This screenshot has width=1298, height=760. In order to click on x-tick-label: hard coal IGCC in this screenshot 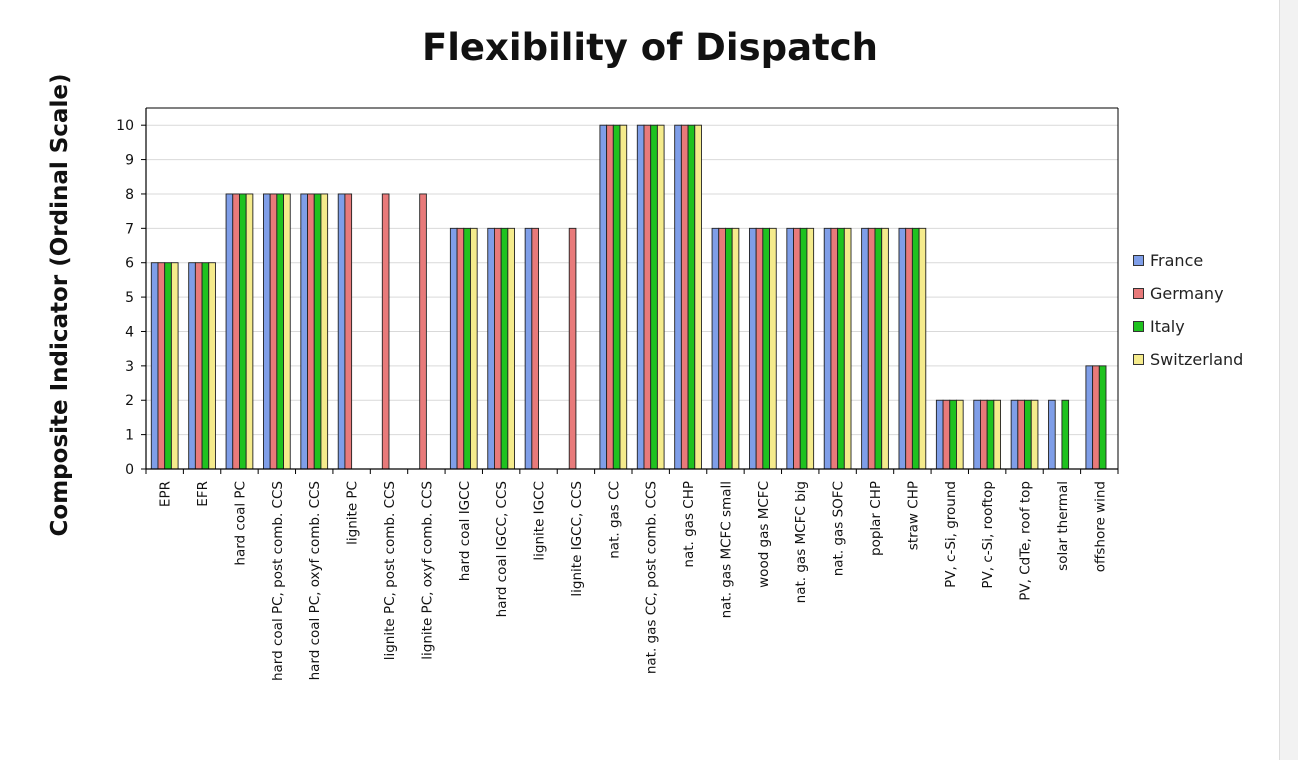, I will do `click(465, 531)`.